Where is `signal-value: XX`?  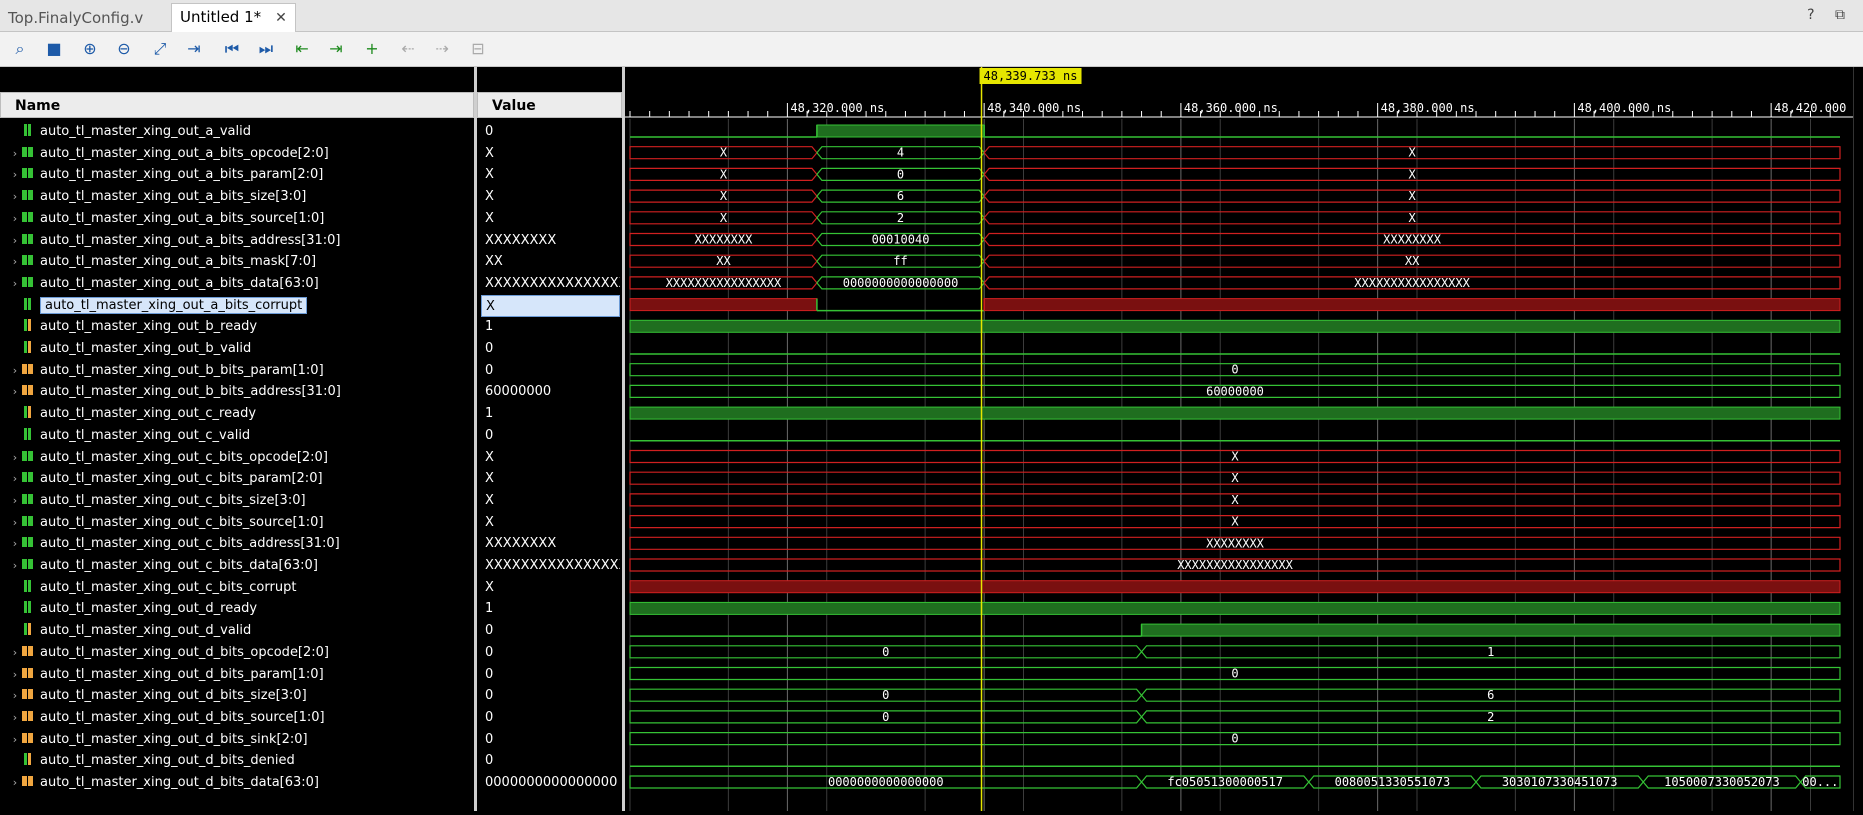 signal-value: XX is located at coordinates (494, 262).